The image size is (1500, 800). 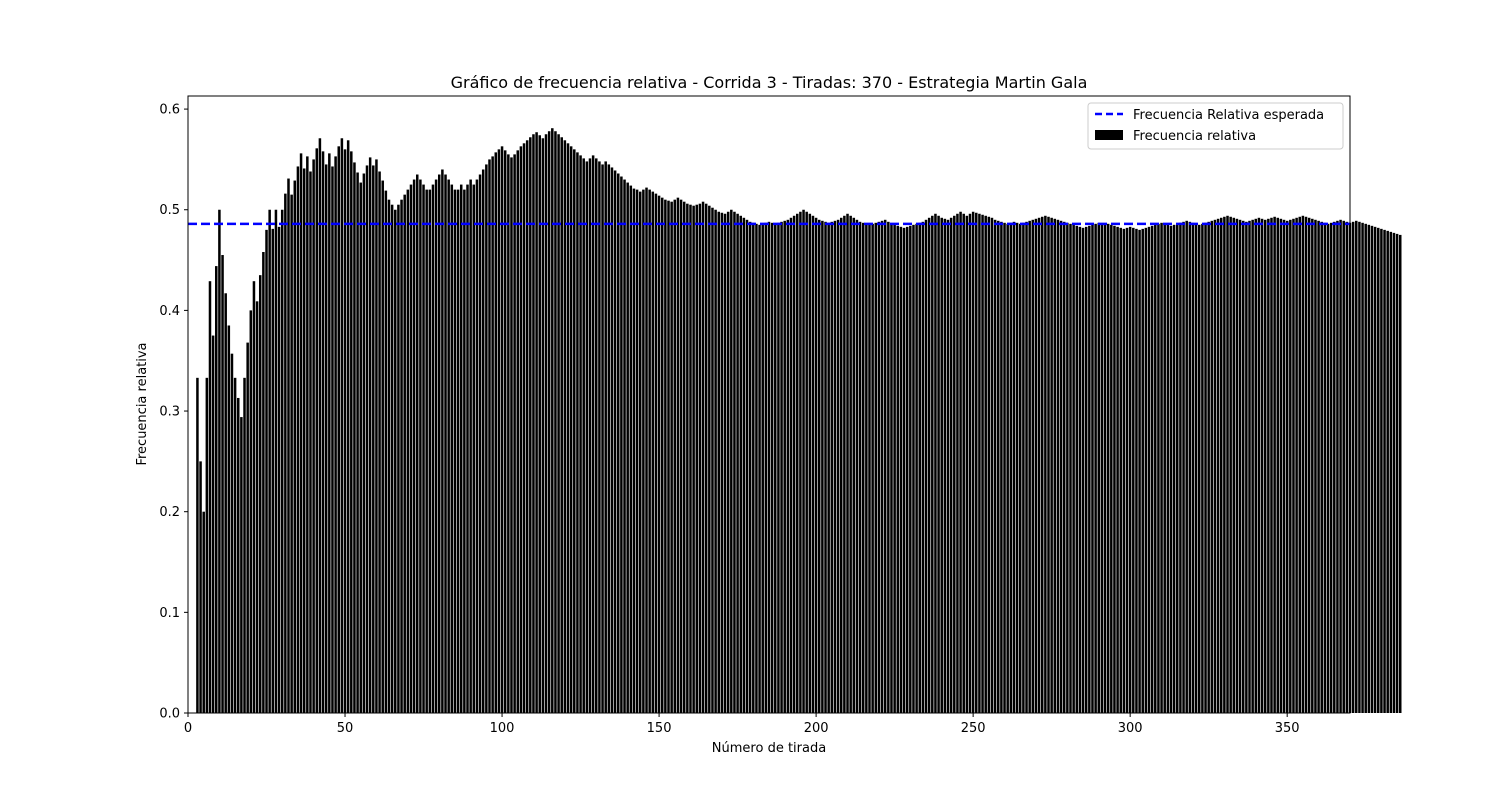 What do you see at coordinates (1194, 136) in the screenshot?
I see `legend-bar-label: Frecuencia relativa` at bounding box center [1194, 136].